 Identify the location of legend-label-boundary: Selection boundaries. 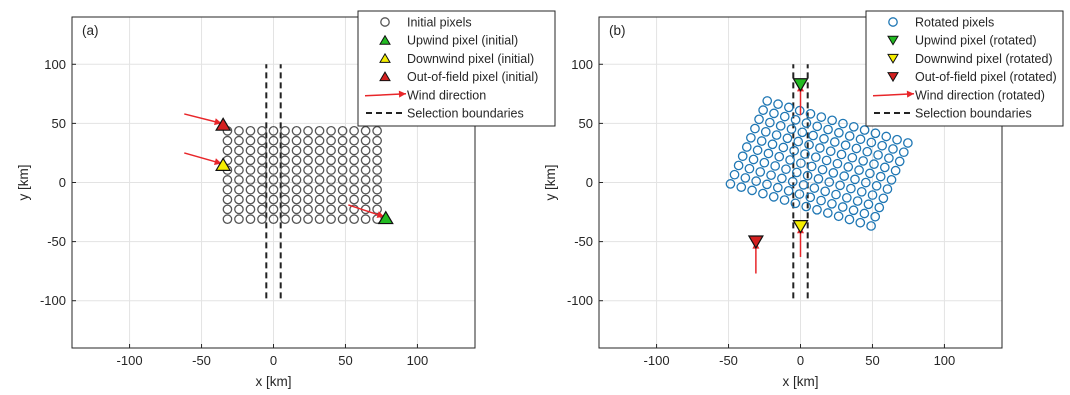
(973, 114).